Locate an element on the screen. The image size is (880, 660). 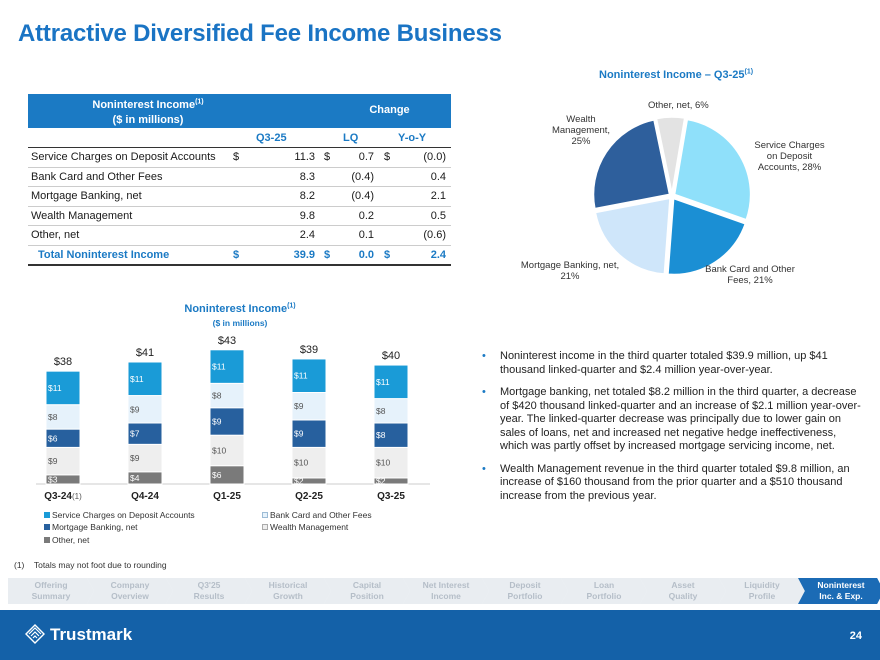
nav-tab: Capital Position is located at coordinates (367, 591).